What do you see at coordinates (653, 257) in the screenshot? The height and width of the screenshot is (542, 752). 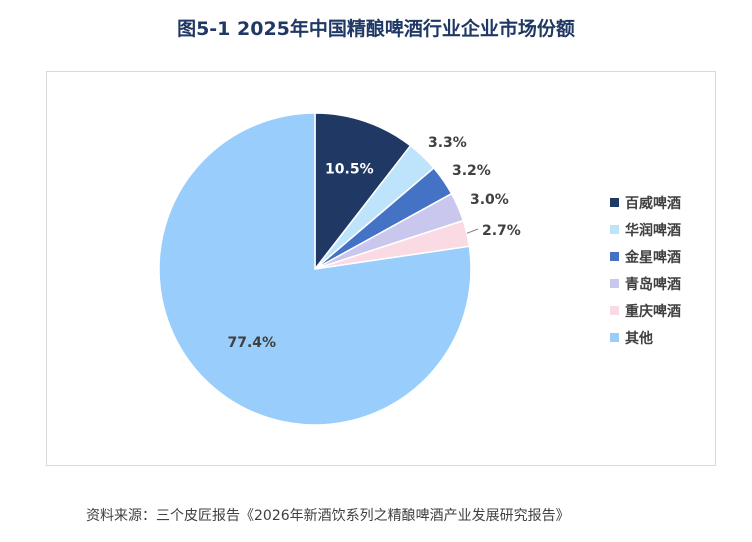 I see `legend-label: 金星啤酒` at bounding box center [653, 257].